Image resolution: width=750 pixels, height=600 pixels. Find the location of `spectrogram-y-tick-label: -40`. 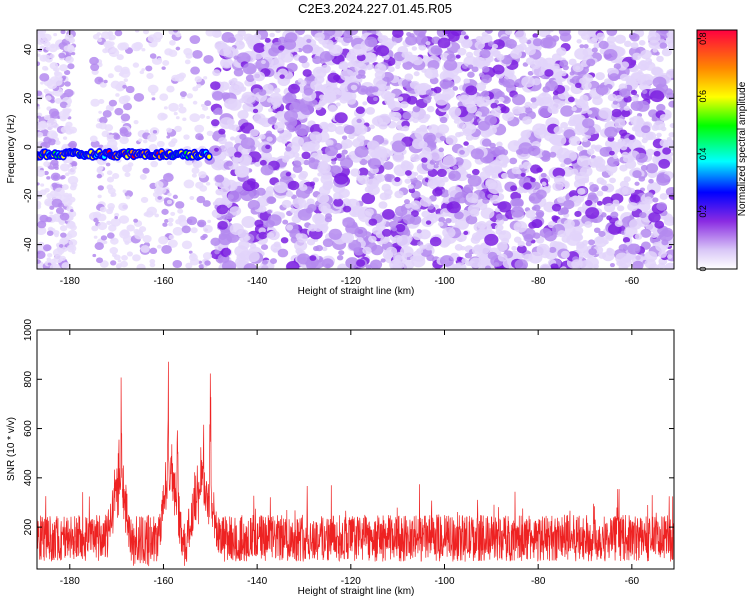

spectrogram-y-tick-label: -40 is located at coordinates (28, 244).